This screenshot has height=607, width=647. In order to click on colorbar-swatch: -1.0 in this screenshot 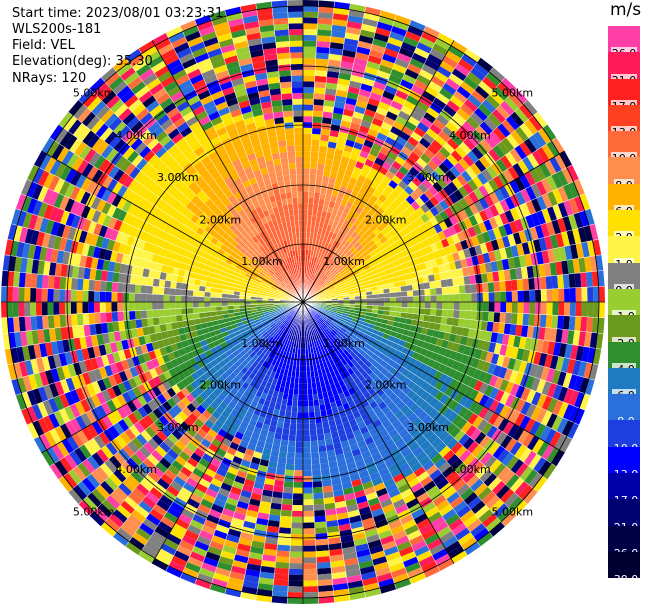, I will do `click(624, 306)`.